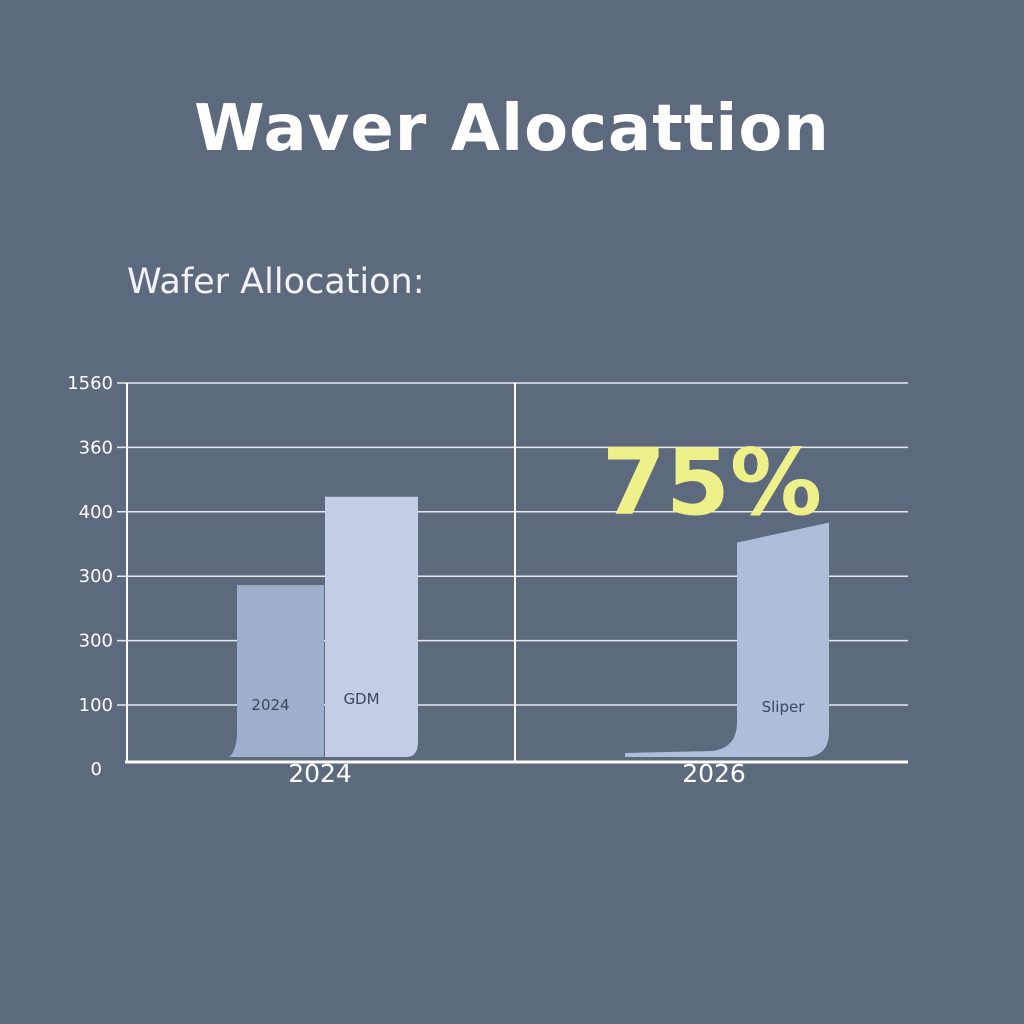  I want to click on y-tick-label: 0, so click(96, 769).